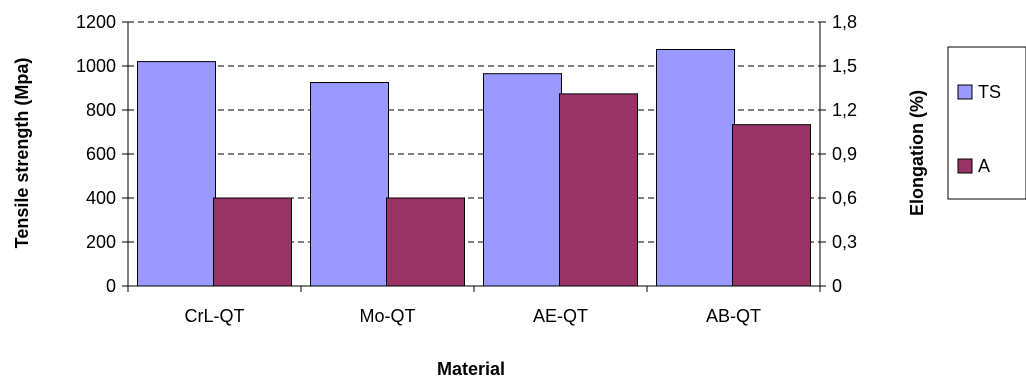 The image size is (1026, 381). I want to click on category-label: Mo-QT, so click(388, 316).